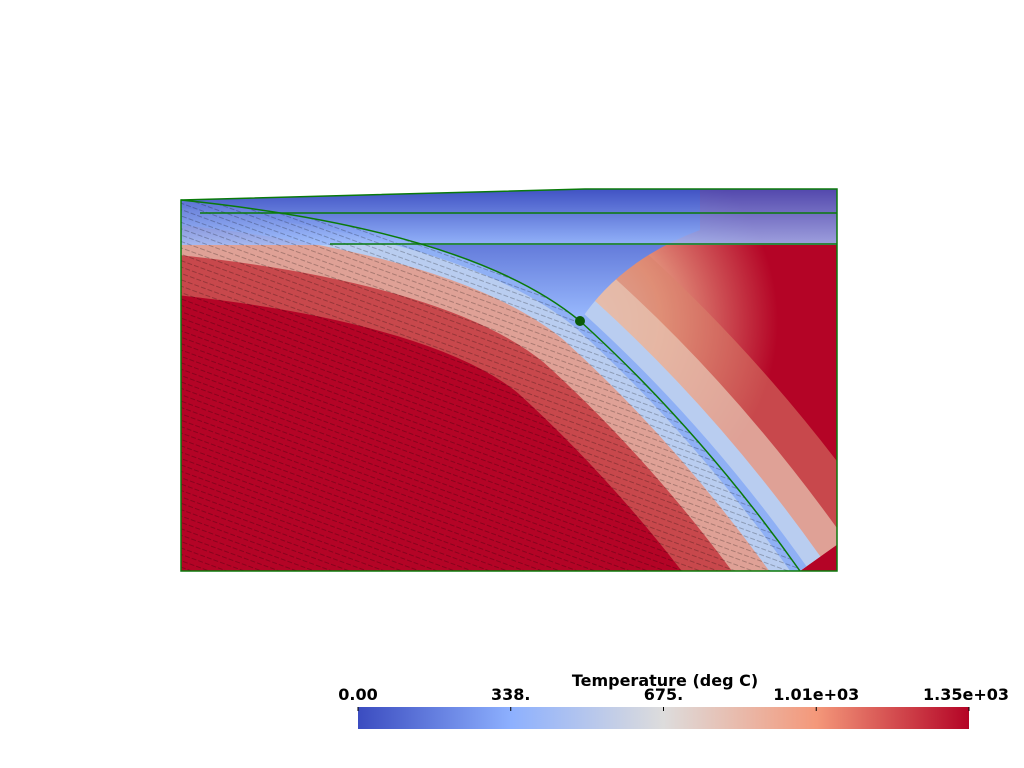 This screenshot has width=1024, height=768. What do you see at coordinates (665, 680) in the screenshot?
I see `legend-title: Temperature (deg C)` at bounding box center [665, 680].